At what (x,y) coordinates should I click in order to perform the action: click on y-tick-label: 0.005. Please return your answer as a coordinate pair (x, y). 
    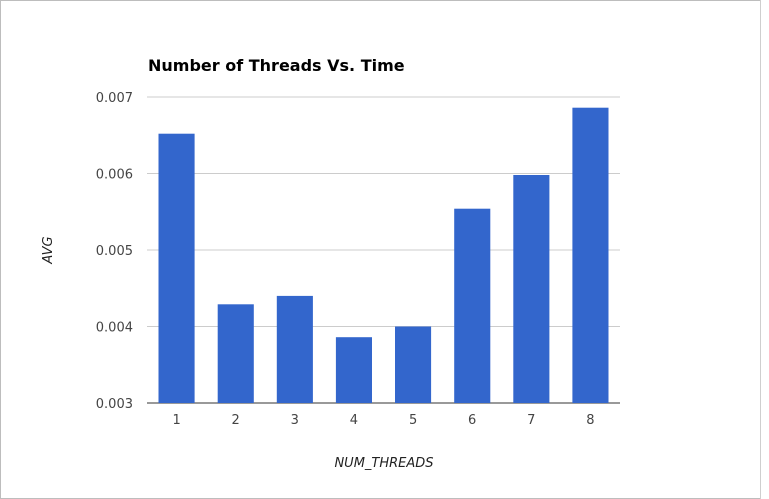
    Looking at the image, I should click on (114, 251).